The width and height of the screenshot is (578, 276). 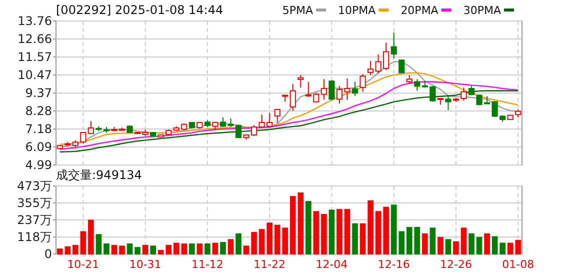 I want to click on chart-title: [002292] 2025-01-08 14:44, so click(x=140, y=10).